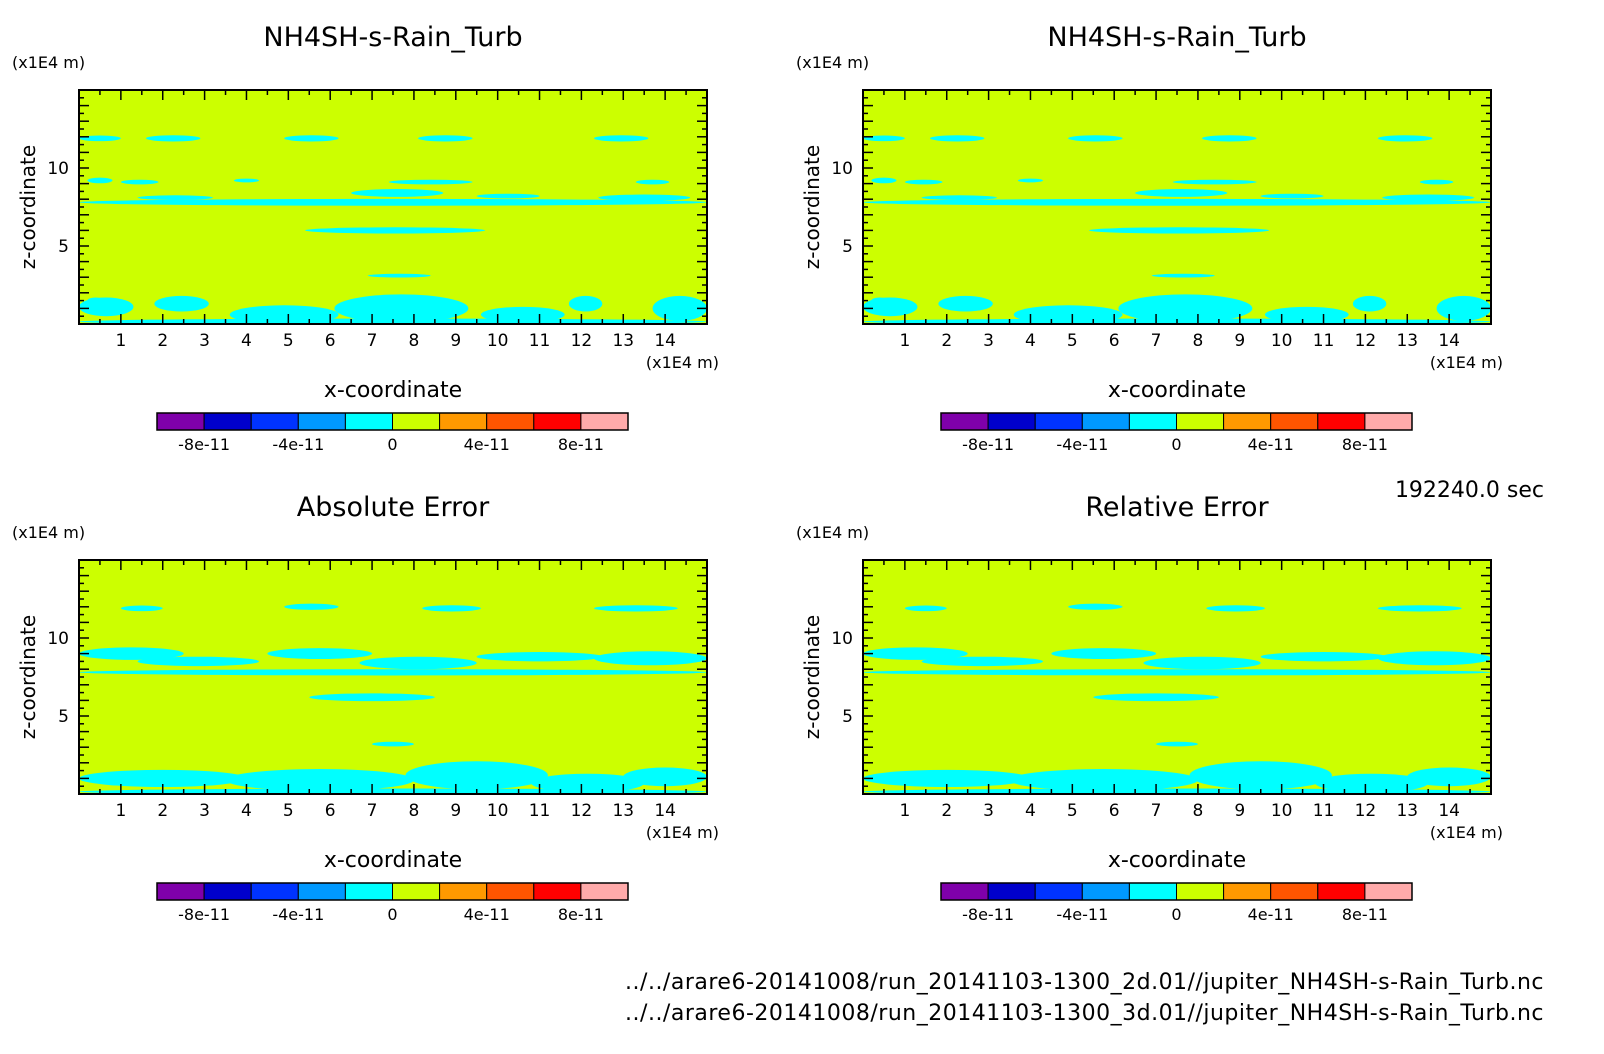  Describe the element at coordinates (581, 444) in the screenshot. I see `colorbar-label: 8e-11` at that location.